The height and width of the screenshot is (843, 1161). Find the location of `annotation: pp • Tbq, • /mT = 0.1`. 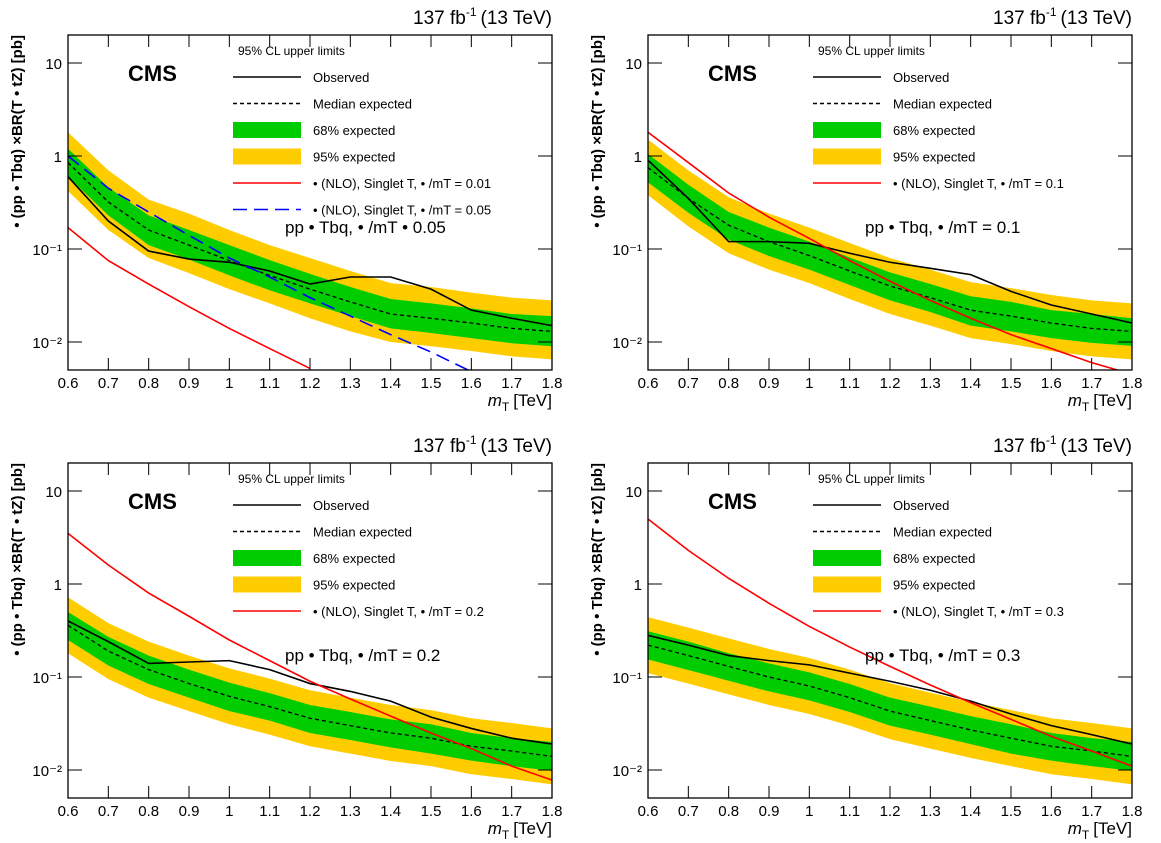

annotation: pp • Tbq, • /mT = 0.1 is located at coordinates (942, 227).